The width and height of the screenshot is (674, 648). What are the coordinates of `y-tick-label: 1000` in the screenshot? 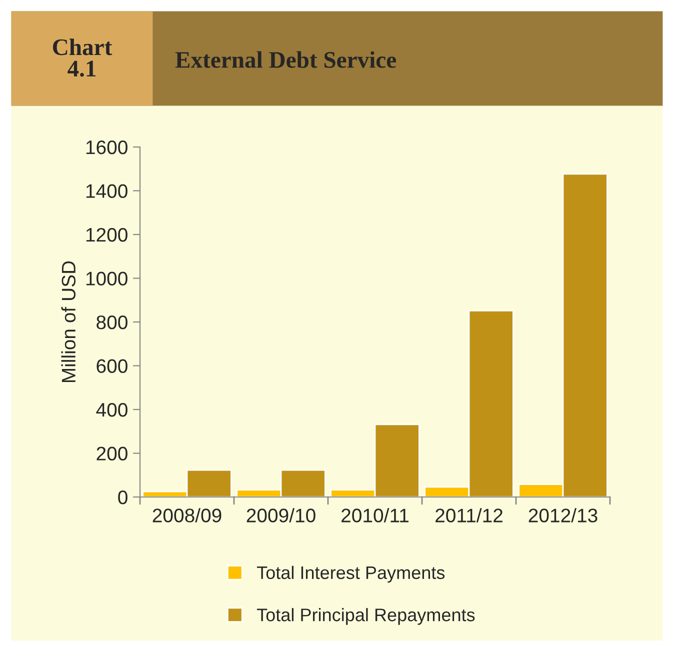 It's located at (107, 279).